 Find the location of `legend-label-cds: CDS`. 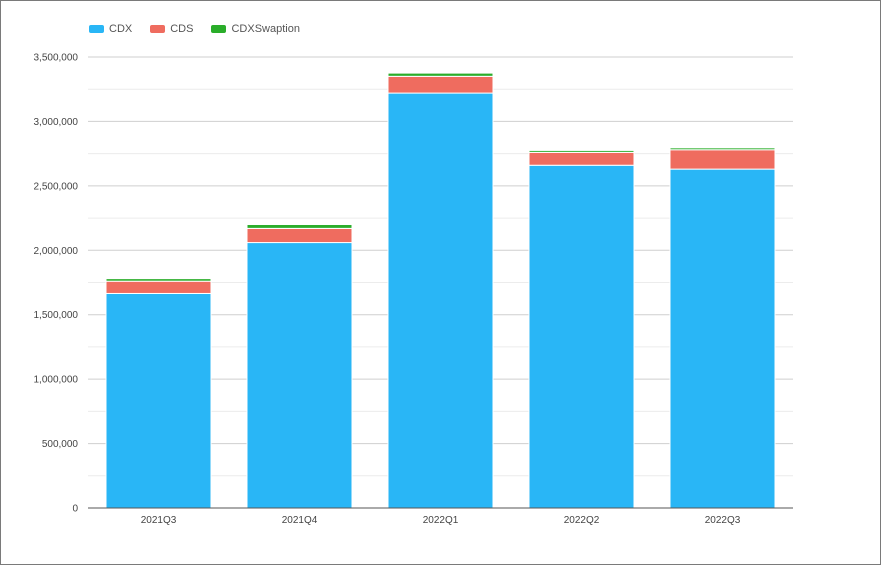

legend-label-cds: CDS is located at coordinates (182, 29).